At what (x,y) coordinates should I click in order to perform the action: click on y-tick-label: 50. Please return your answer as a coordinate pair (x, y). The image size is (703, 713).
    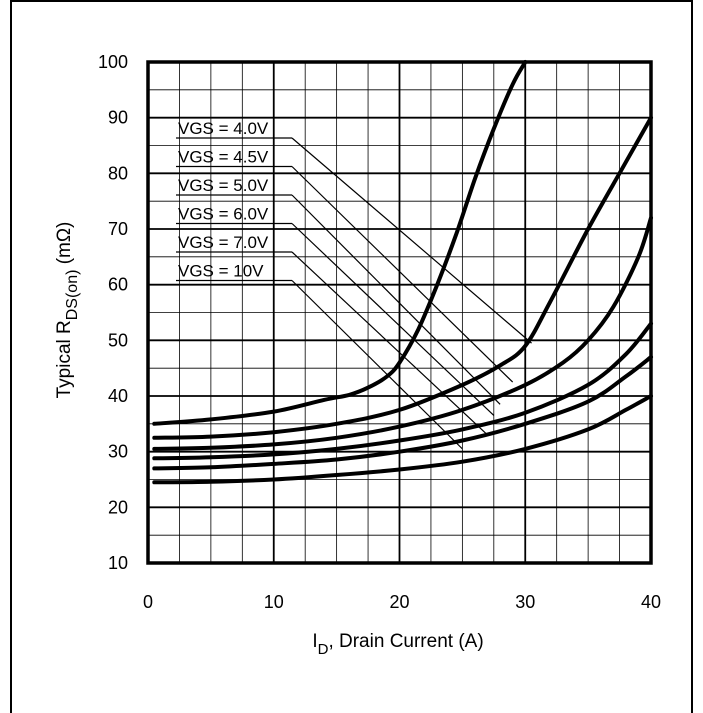
    Looking at the image, I should click on (118, 340).